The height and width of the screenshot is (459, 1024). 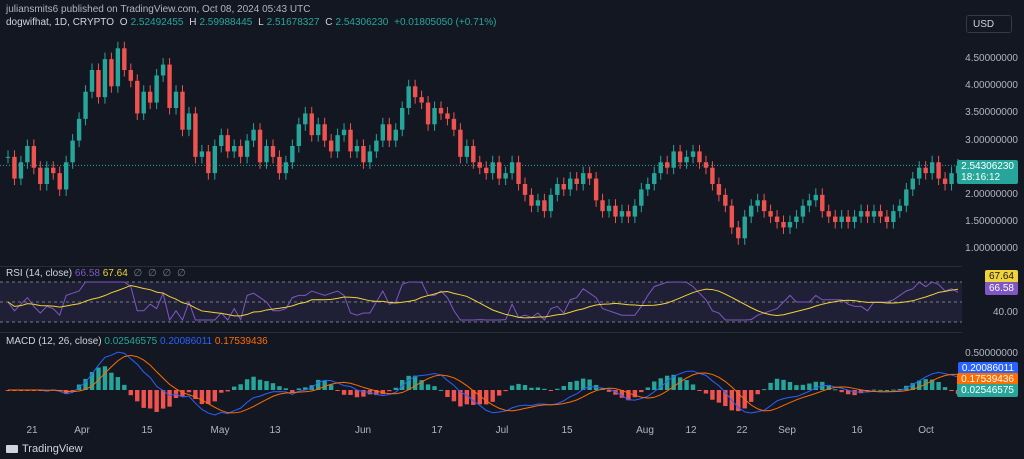 What do you see at coordinates (54, 341) in the screenshot?
I see `macd-title: MACD (12, 26, close)` at bounding box center [54, 341].